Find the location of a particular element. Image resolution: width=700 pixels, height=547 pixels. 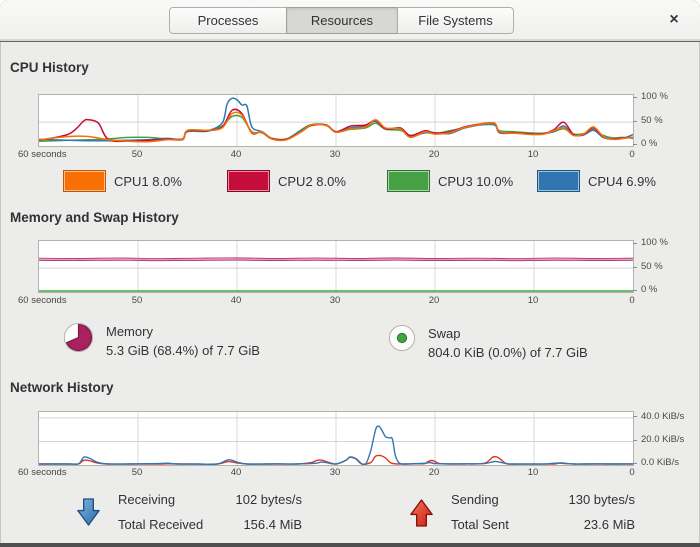

cpu2-legend-label: CPU2 8.0% is located at coordinates (312, 181).